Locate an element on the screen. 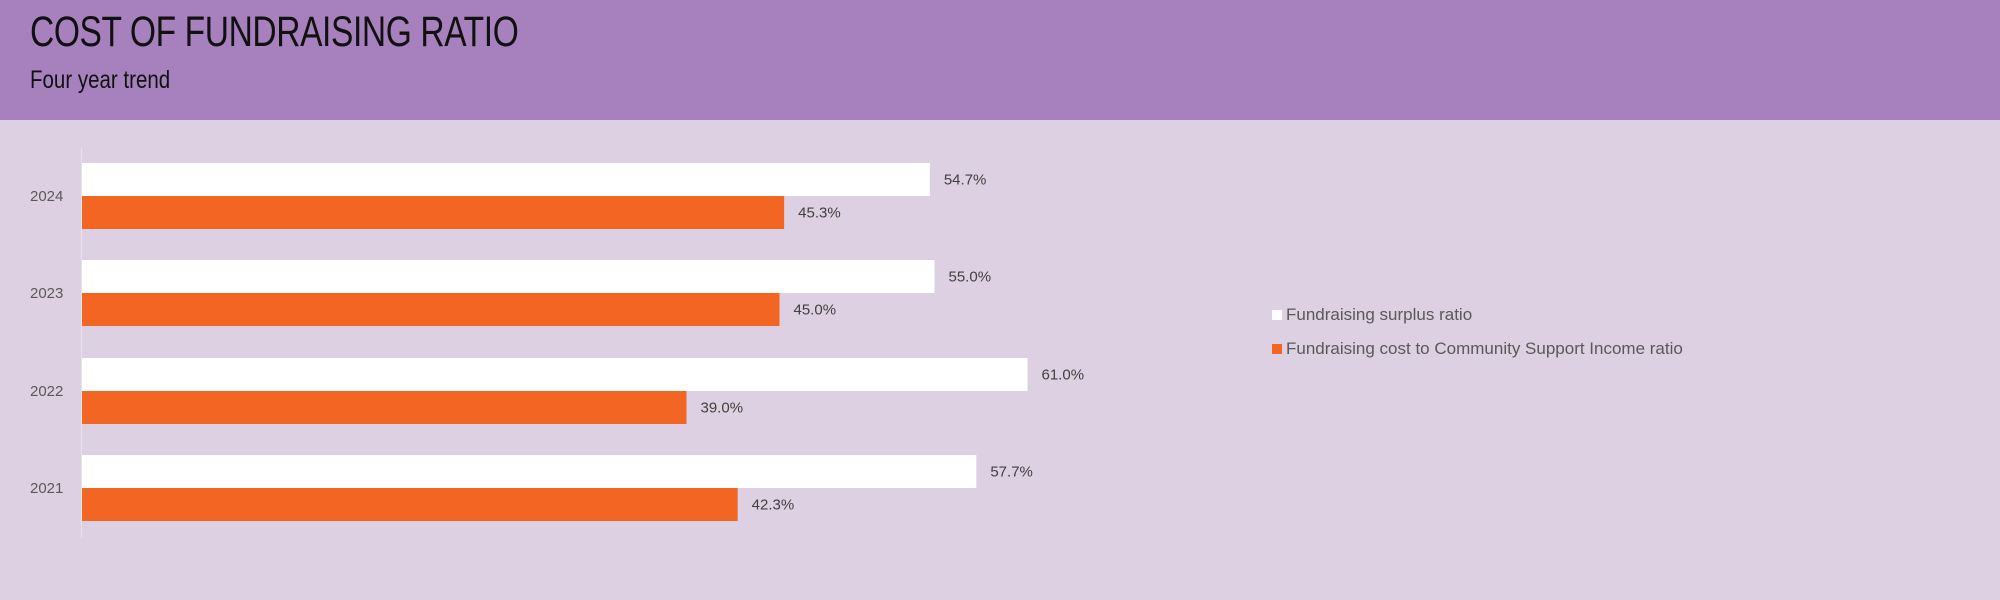 The height and width of the screenshot is (600, 2000). category-label: 2022 is located at coordinates (46, 391).